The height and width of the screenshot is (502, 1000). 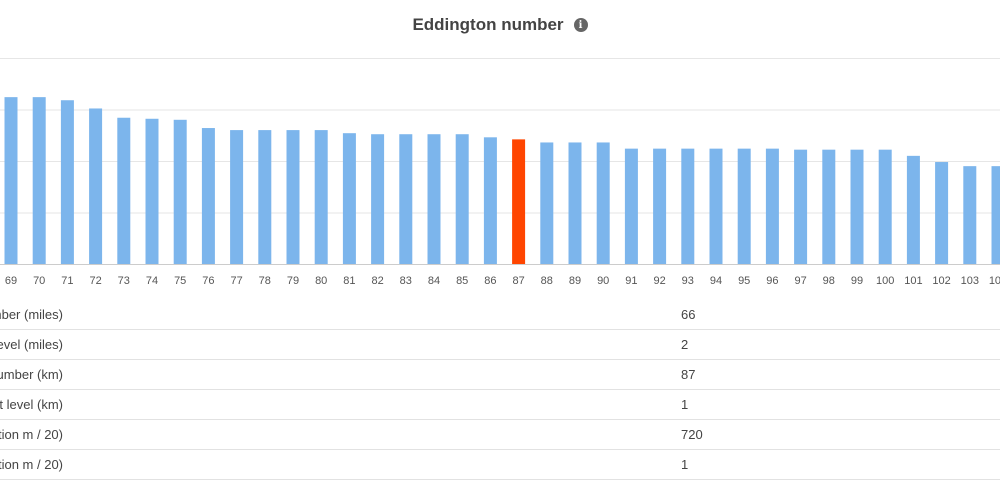 What do you see at coordinates (840, 344) in the screenshot?
I see `stat-value: 2` at bounding box center [840, 344].